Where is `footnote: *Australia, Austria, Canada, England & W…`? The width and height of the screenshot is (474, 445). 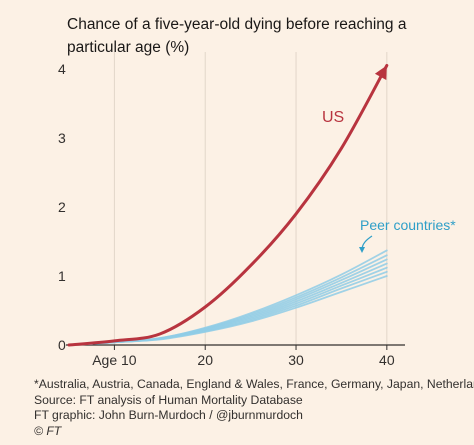 footnote: *Australia, Austria, Canada, England & W… is located at coordinates (254, 384).